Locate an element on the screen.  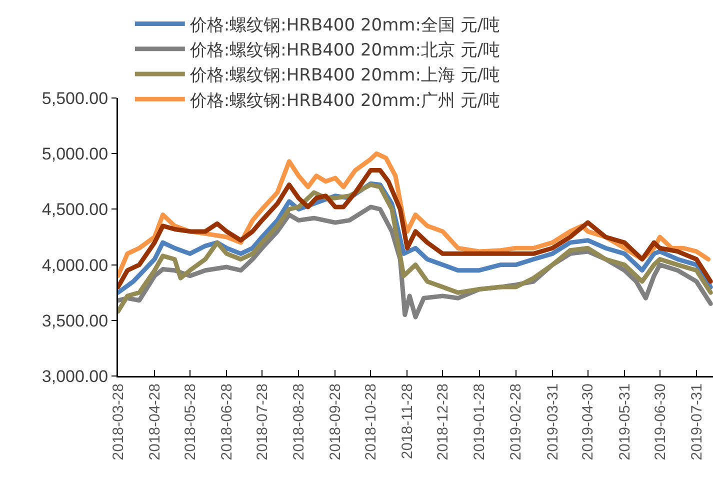
x-tick-label: 2019-06-30 is located at coordinates (660, 422).